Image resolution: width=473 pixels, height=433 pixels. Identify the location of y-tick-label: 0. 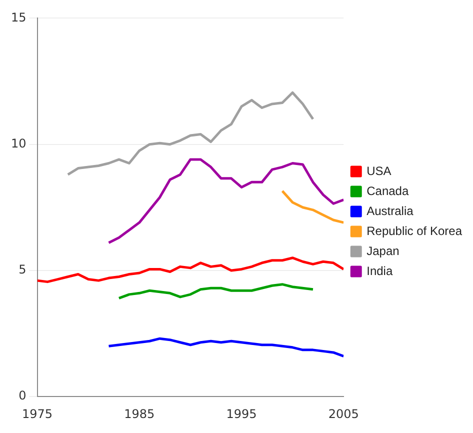
(22, 395).